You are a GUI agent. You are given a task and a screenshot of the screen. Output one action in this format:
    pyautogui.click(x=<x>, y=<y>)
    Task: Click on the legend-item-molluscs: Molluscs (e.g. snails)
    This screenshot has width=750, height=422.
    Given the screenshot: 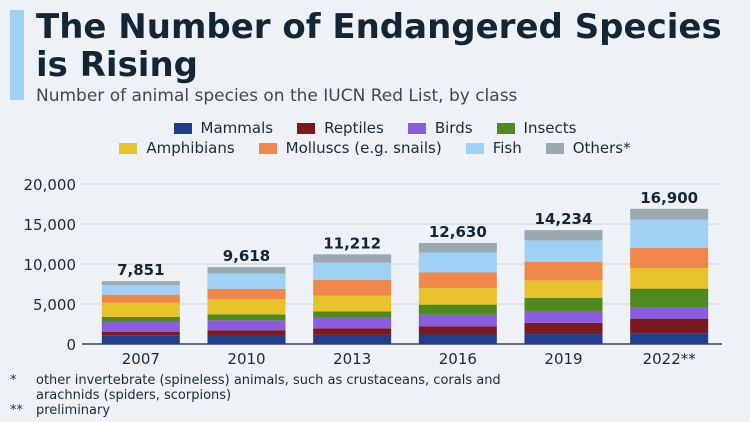 What is the action you would take?
    pyautogui.click(x=350, y=148)
    